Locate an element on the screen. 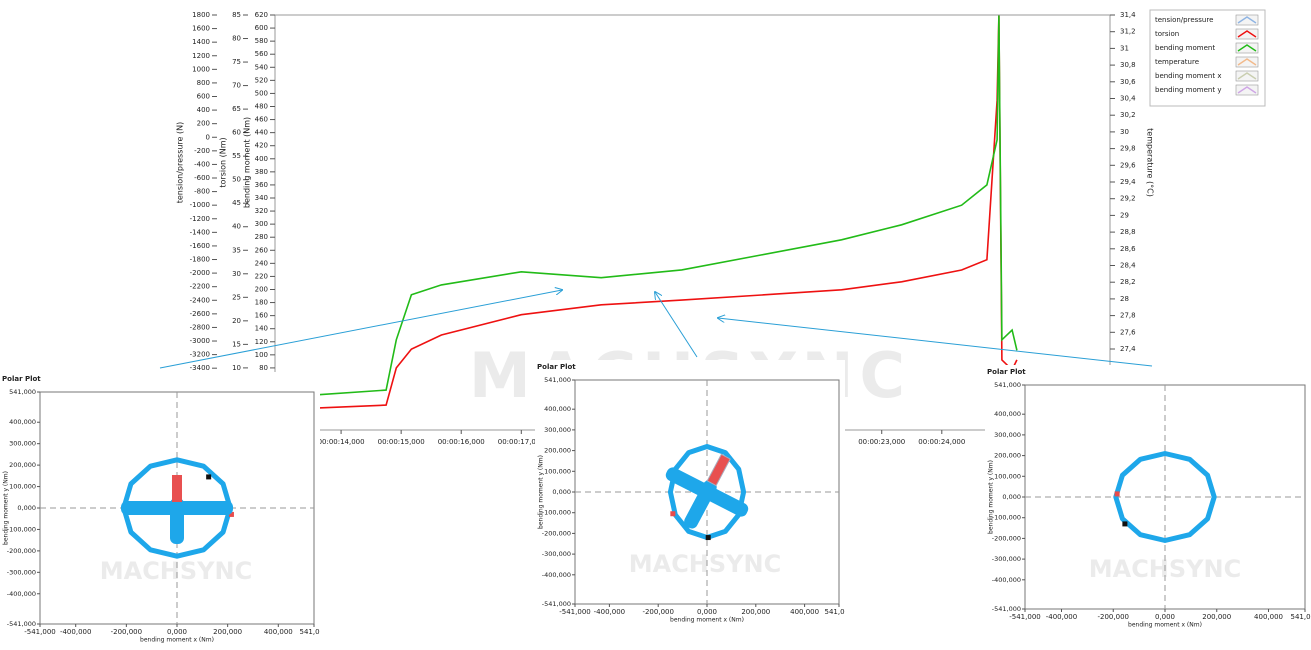 The width and height of the screenshot is (1311, 650). y-tick-label: 29,6 is located at coordinates (1128, 165).